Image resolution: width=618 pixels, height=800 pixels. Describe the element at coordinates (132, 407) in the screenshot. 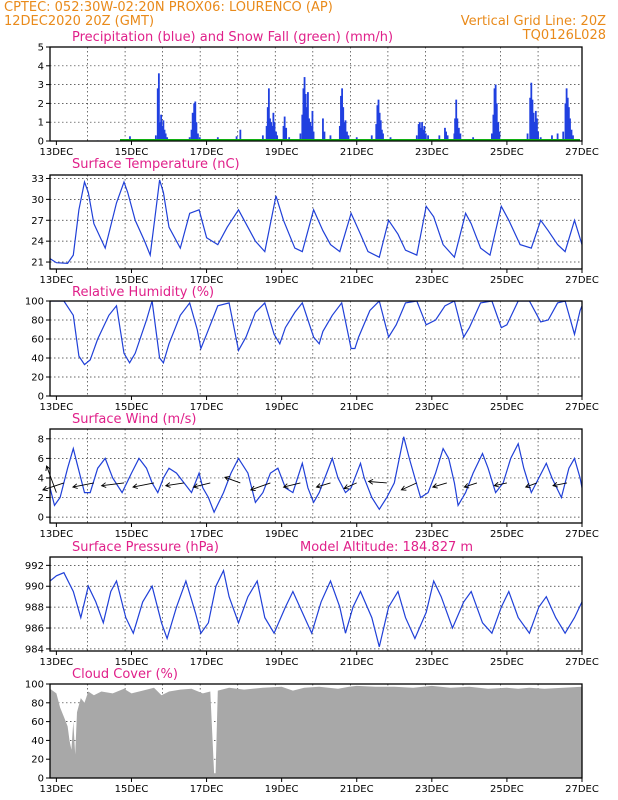

I see `rh-xtick-label-1: 15DEC` at that location.